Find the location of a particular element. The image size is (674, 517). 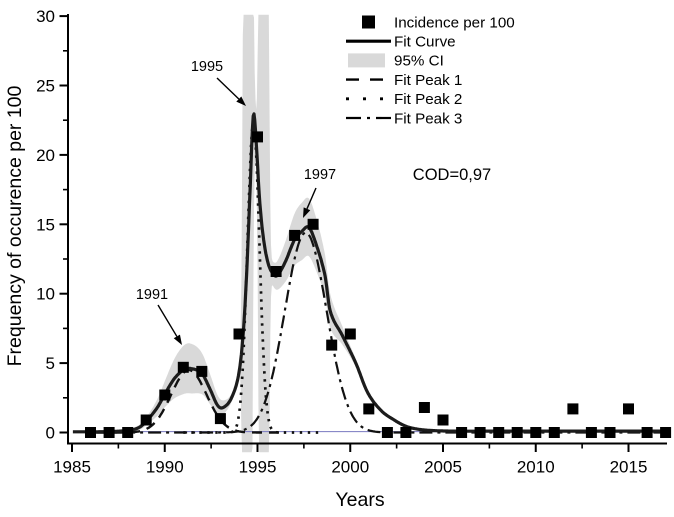

annotation-1991: 1991 is located at coordinates (159, 316).